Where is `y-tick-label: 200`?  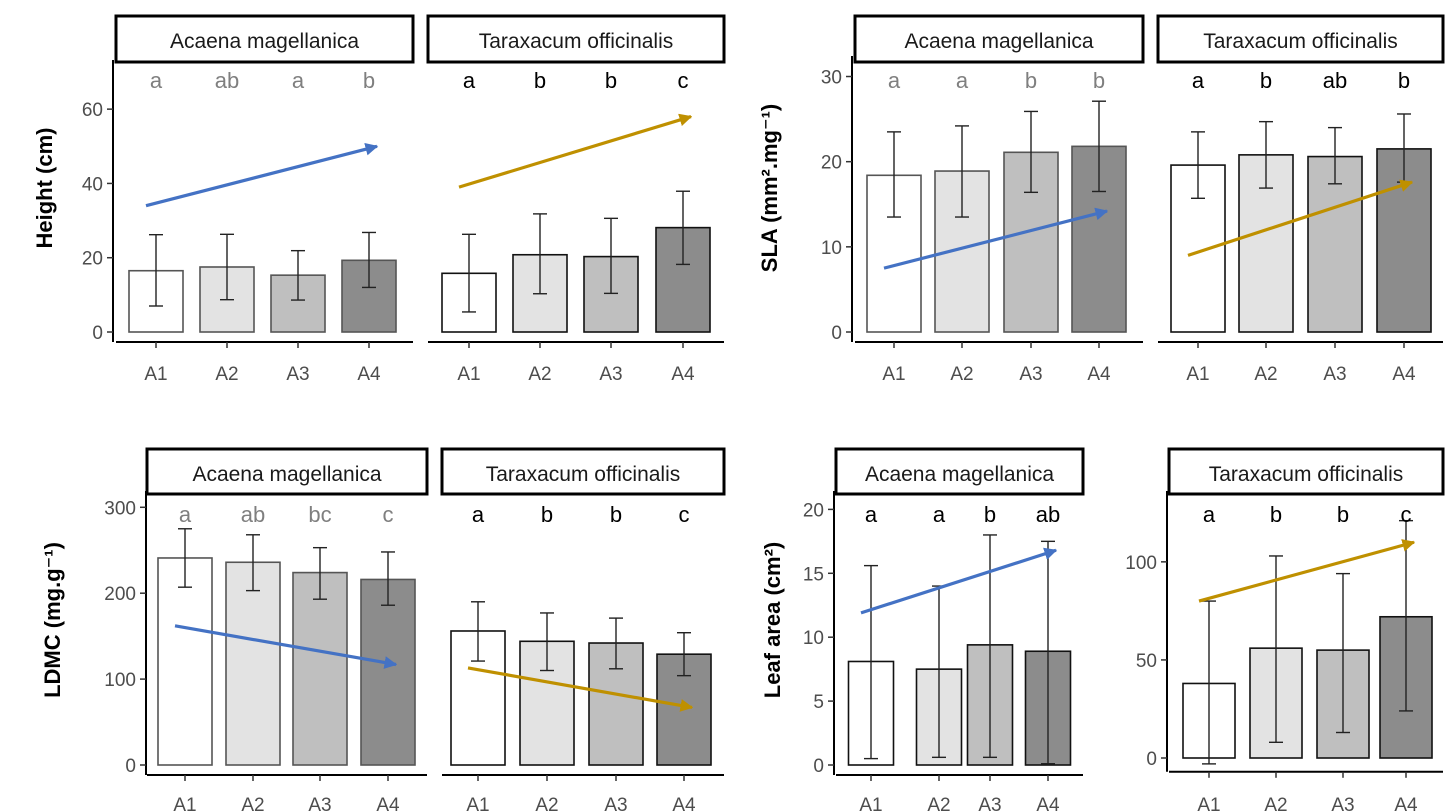
y-tick-label: 200 is located at coordinates (120, 594).